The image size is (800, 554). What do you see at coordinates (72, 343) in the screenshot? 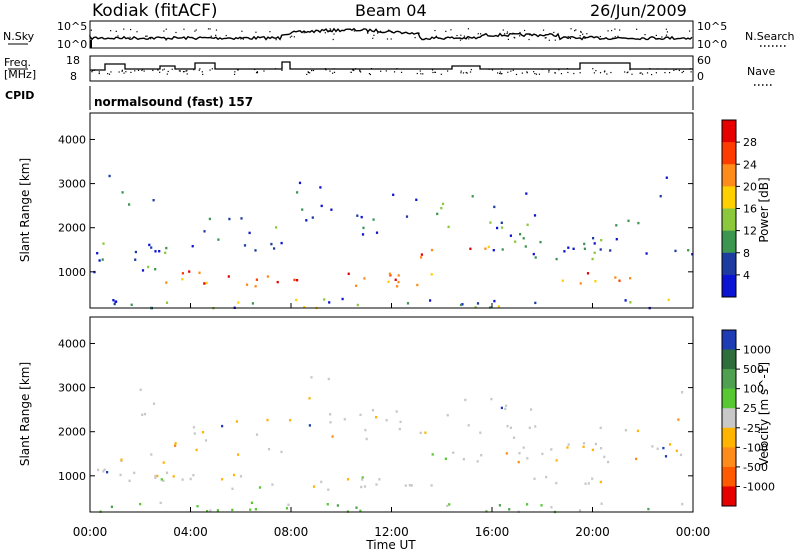
I see `y-tick-label: 4000` at bounding box center [72, 343].